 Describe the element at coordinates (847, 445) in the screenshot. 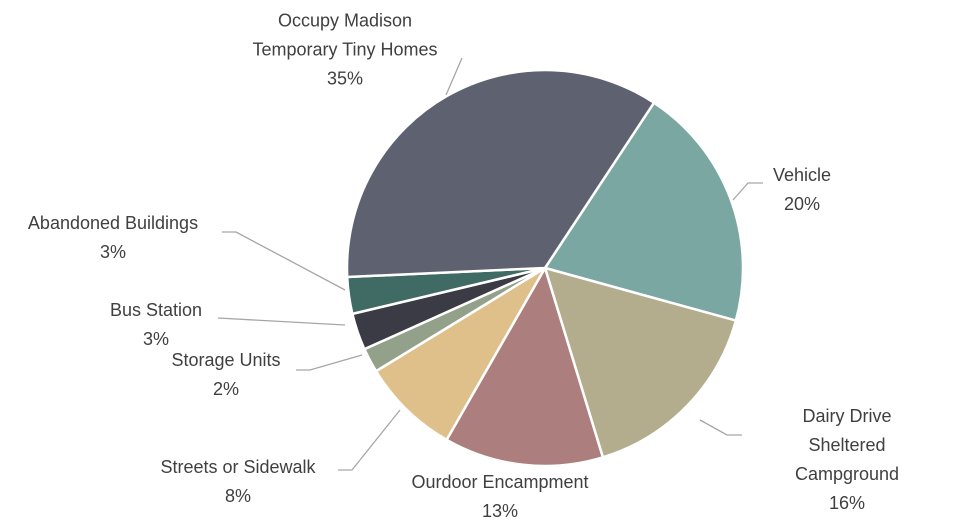

I see `category-label: Dairy Drive Sheltered Campground` at that location.